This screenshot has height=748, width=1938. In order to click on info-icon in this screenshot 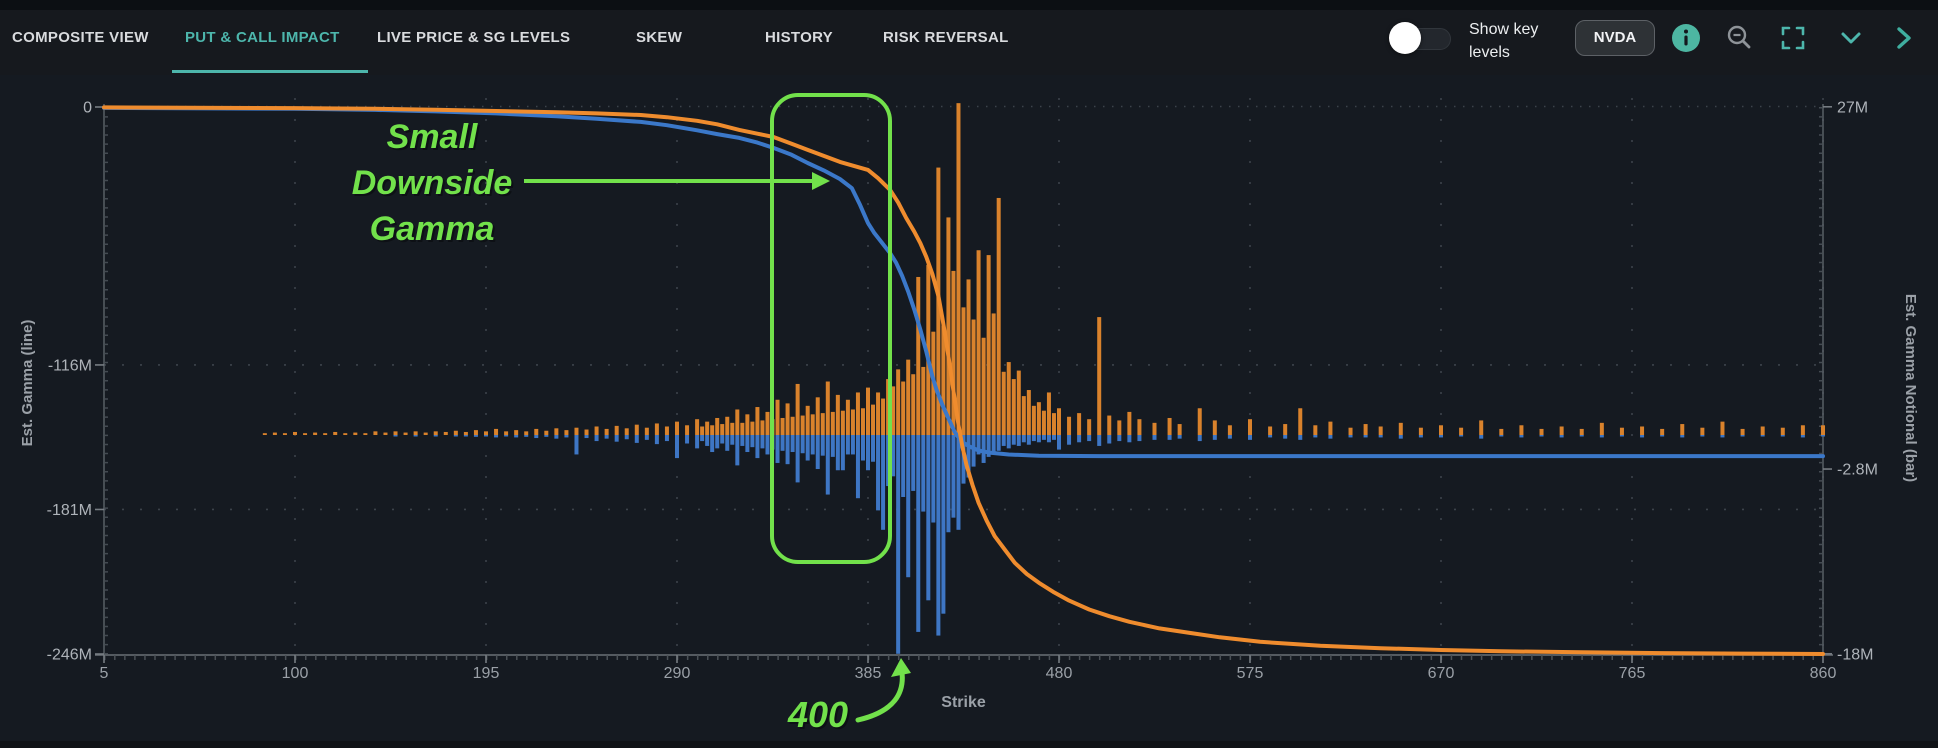, I will do `click(1686, 38)`.